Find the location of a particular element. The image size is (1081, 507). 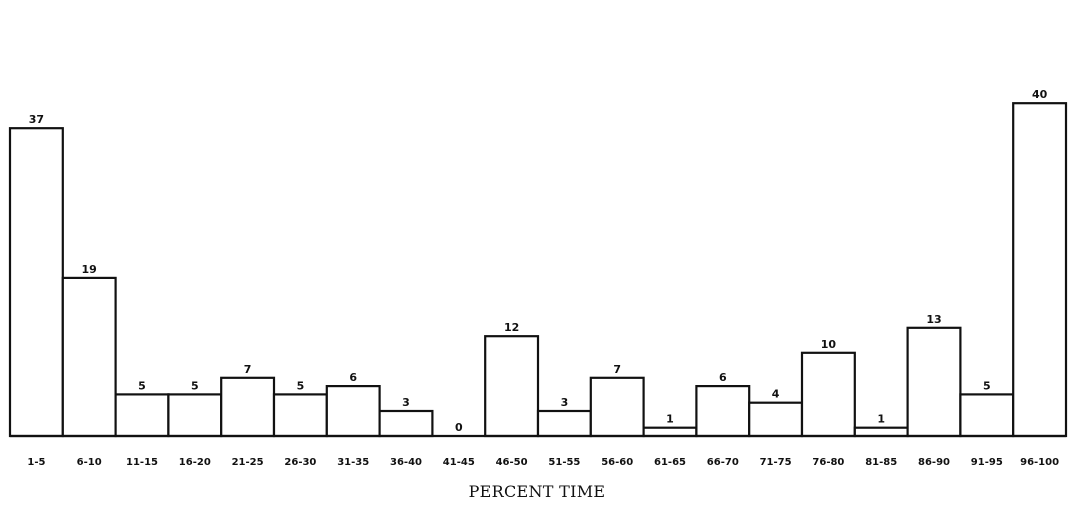

tick-label-91-95: 91-95 is located at coordinates (987, 462).